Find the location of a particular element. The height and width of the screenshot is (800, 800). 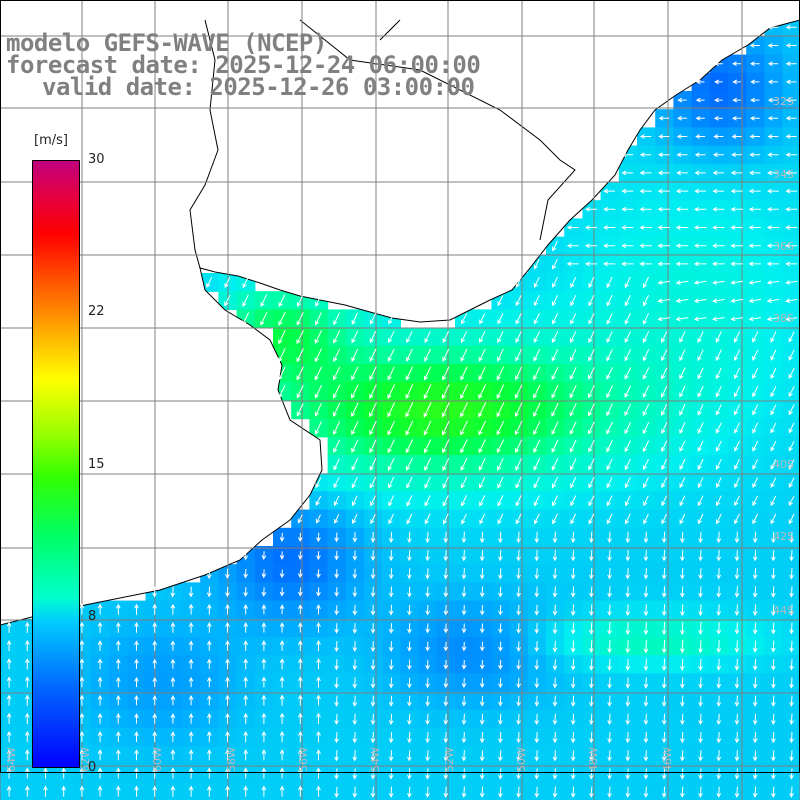

lon-label: 50W is located at coordinates (521, 759).